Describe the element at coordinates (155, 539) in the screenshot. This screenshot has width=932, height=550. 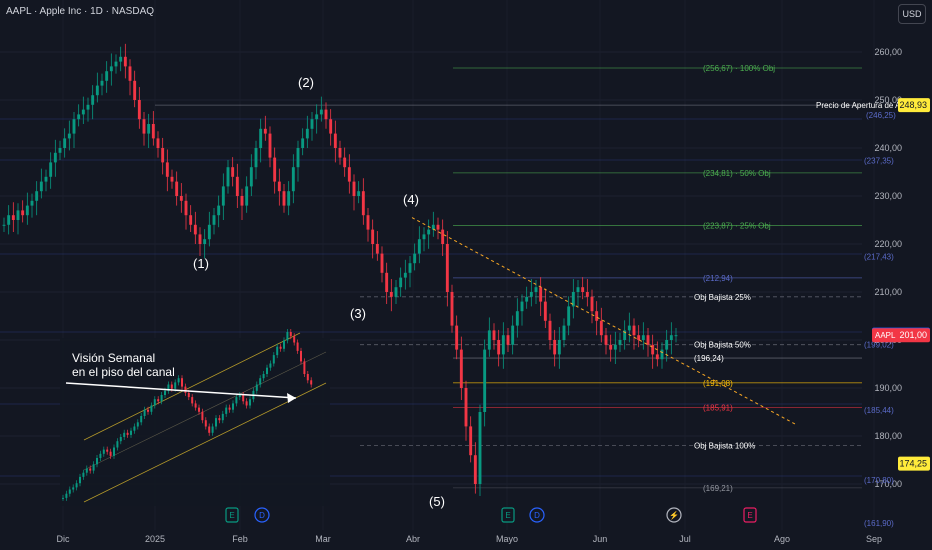
I see `x-tick-label: 2025` at that location.